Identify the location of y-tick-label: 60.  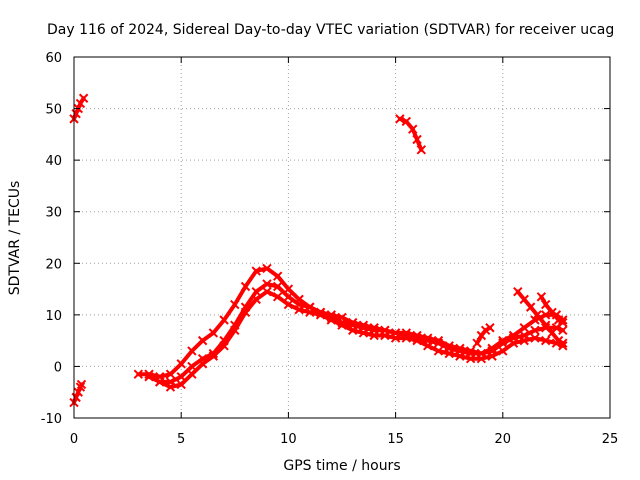
(53, 58).